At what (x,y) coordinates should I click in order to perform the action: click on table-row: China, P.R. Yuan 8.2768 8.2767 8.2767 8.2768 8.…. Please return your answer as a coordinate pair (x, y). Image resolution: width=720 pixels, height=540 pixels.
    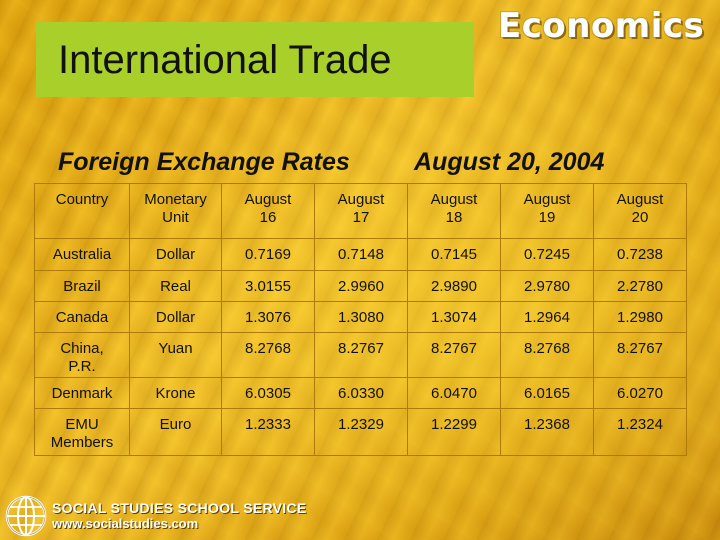
    Looking at the image, I should click on (360, 355).